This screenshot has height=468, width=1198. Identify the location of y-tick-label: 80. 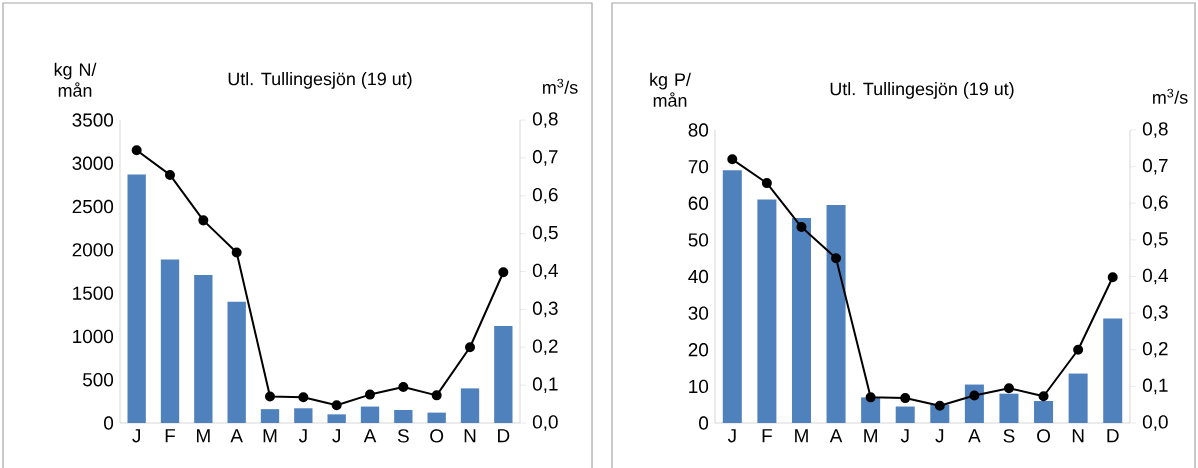
(698, 130).